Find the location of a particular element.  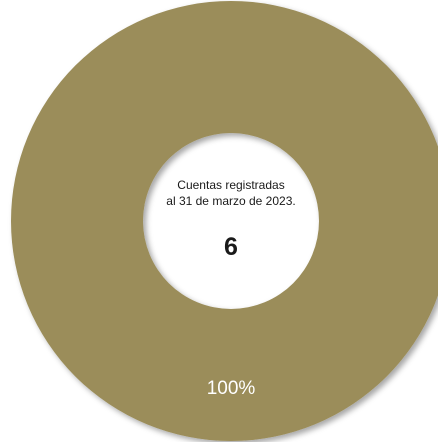

center-label-line1: Cuentas registradas is located at coordinates (231, 185).